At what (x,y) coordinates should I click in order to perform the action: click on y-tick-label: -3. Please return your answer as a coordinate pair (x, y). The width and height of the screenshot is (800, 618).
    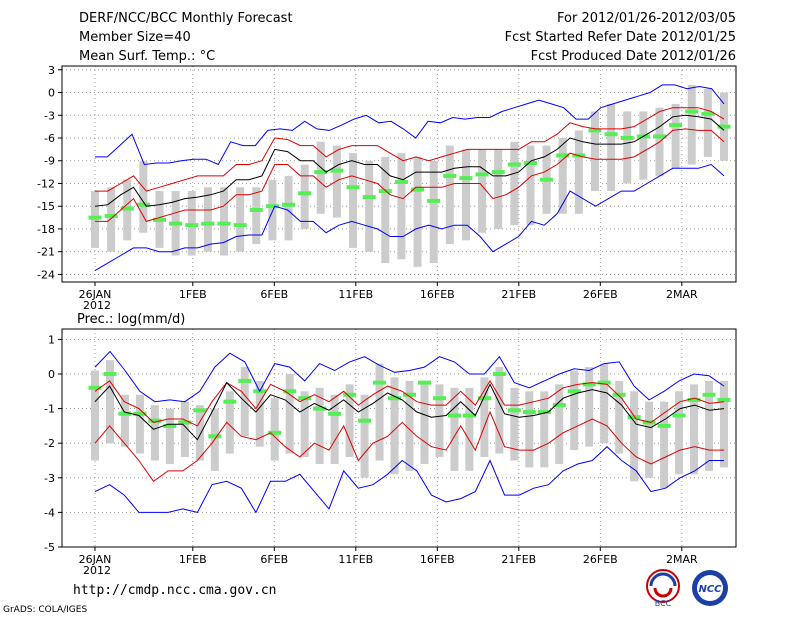
    Looking at the image, I should click on (49, 478).